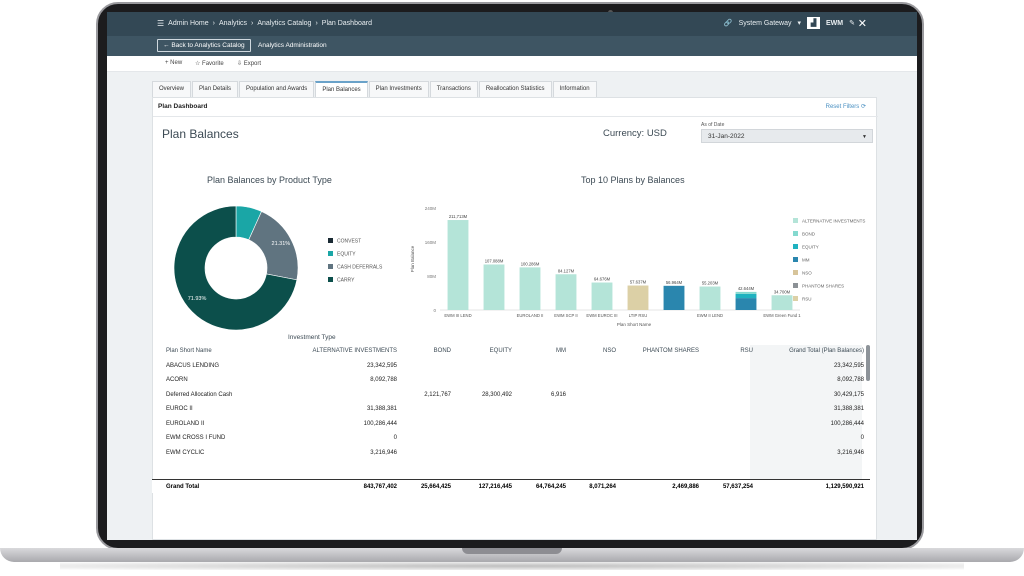  What do you see at coordinates (284, 23) in the screenshot?
I see `breadcrumb-analytics-catalog: Analytics Catalog` at bounding box center [284, 23].